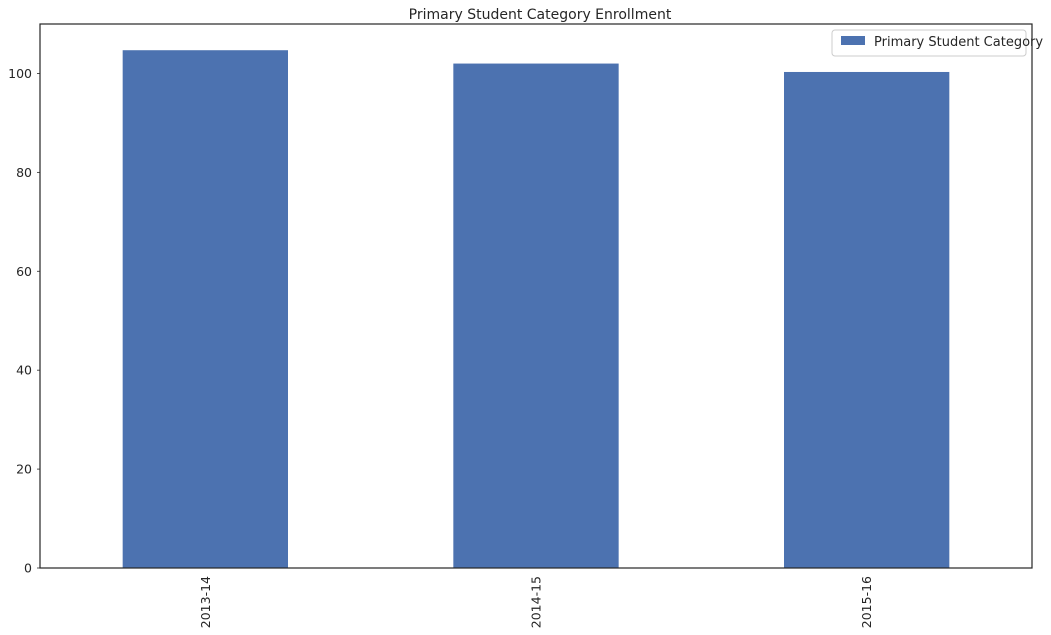 Image resolution: width=1051 pixels, height=635 pixels. Describe the element at coordinates (24, 469) in the screenshot. I see `y-tick-label: 20` at that location.